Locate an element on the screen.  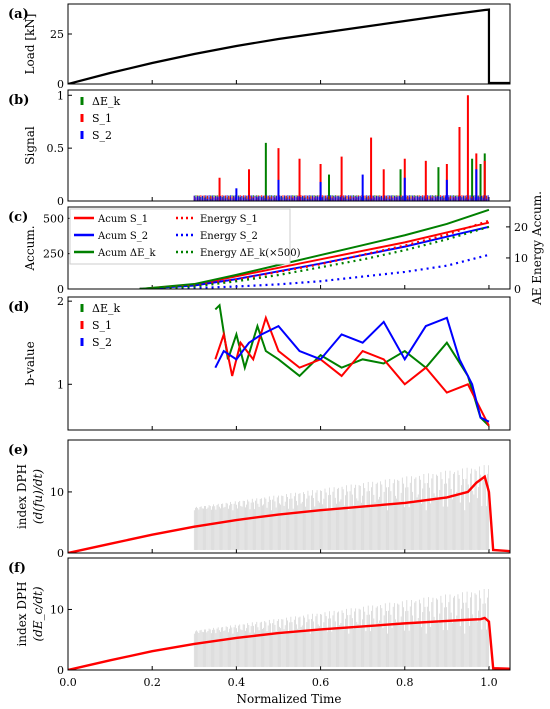
y-tick-label: 0.5 is located at coordinates (56, 148).